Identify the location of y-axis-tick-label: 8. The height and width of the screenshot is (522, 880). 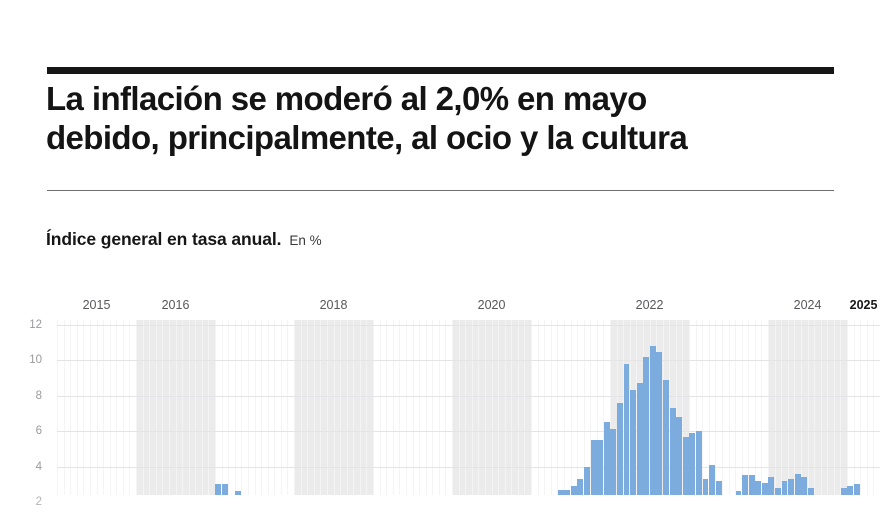
(39, 396).